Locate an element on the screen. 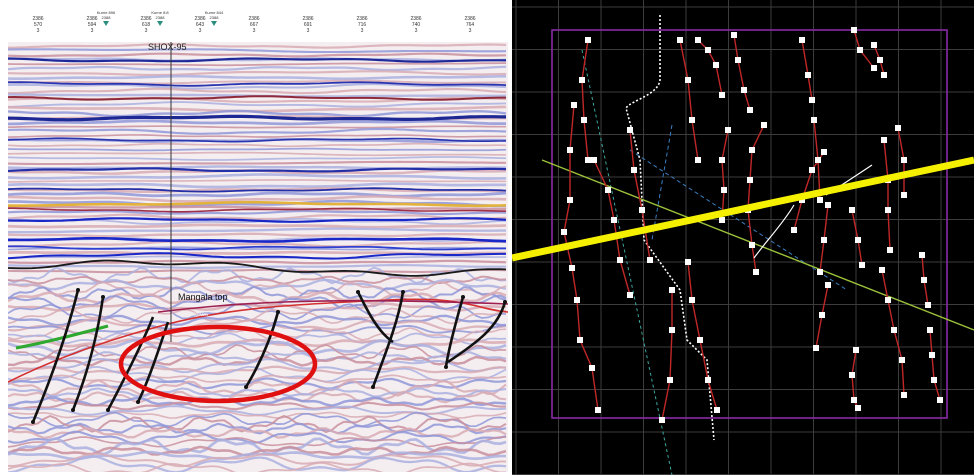 The height and width of the screenshot is (475, 974). cyan-dashed-line is located at coordinates (627, 262).